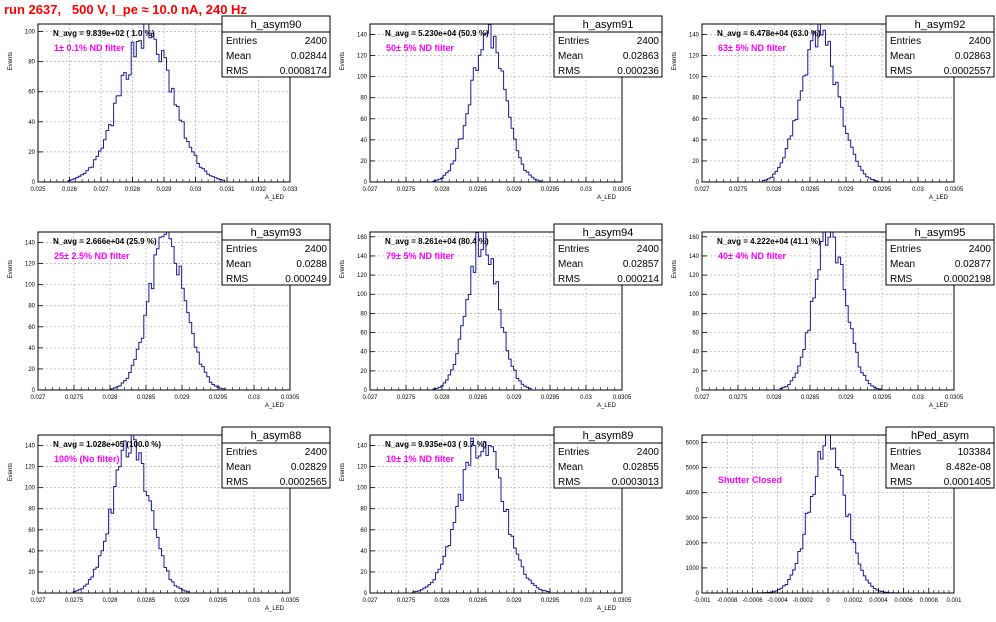  What do you see at coordinates (125, 9) in the screenshot?
I see `page-title: run 2637, 500 V, I_pe ≈ 10.0 nA, 240 Hz` at bounding box center [125, 9].